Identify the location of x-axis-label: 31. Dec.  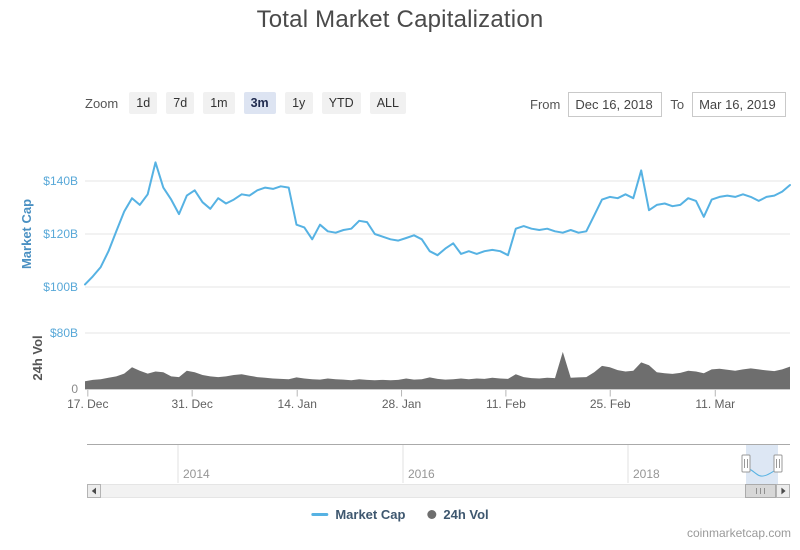
(191, 404).